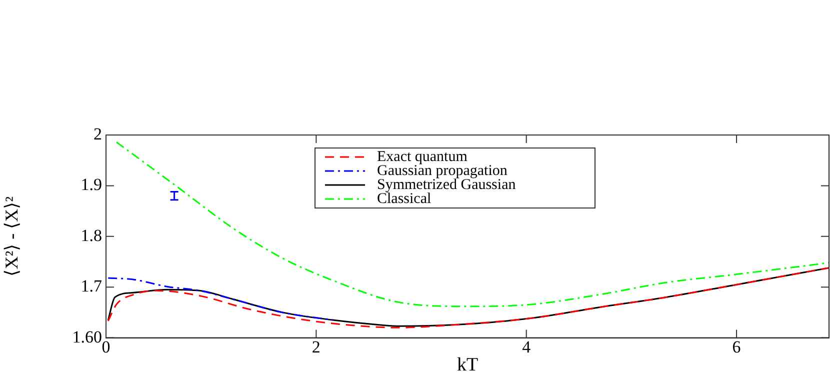 This screenshot has height=381, width=830. Describe the element at coordinates (316, 346) in the screenshot. I see `x-tick-label: 2` at that location.